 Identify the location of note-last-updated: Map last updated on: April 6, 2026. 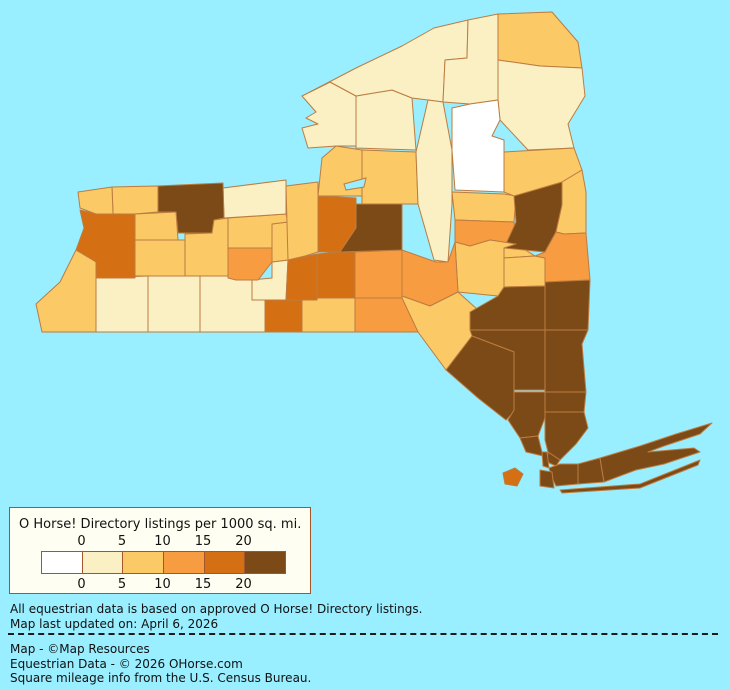
(114, 624).